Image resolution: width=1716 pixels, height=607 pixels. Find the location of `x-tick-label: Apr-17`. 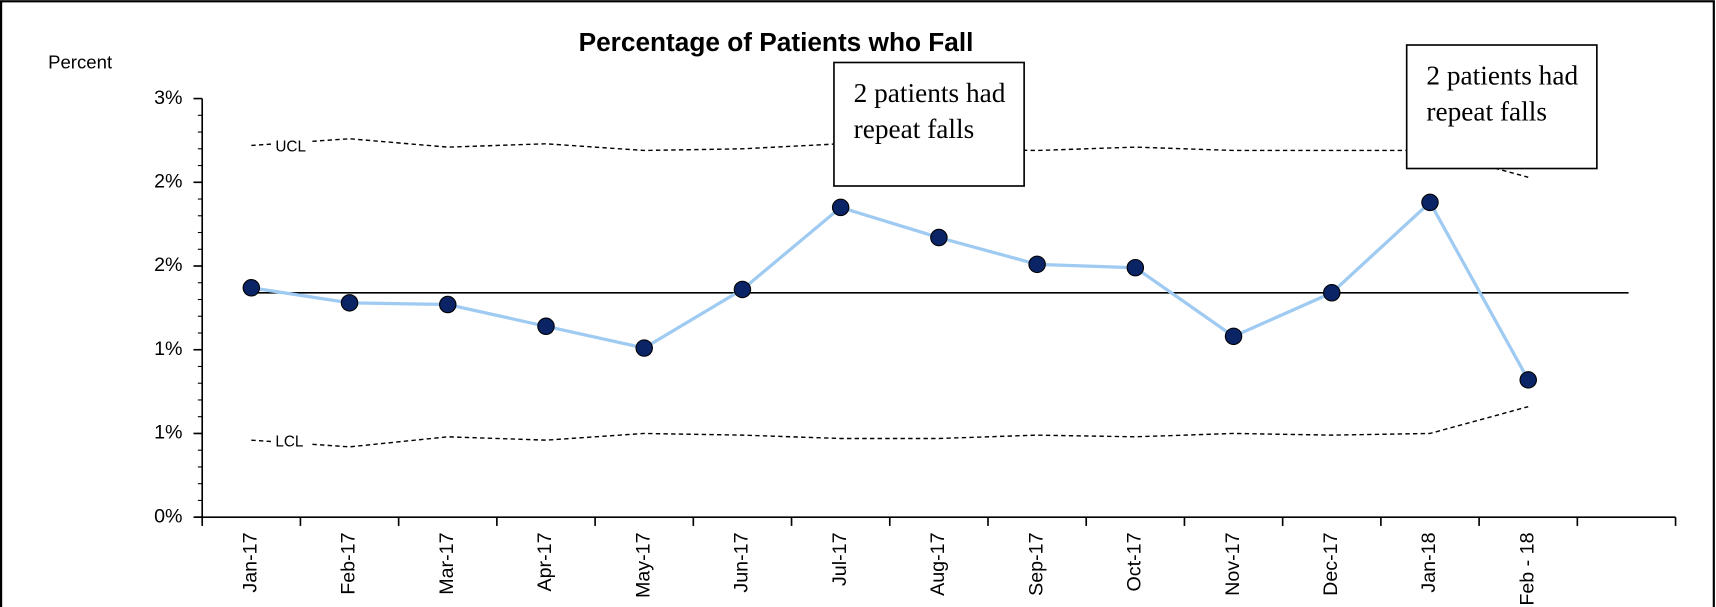

x-tick-label: Apr-17 is located at coordinates (545, 561).